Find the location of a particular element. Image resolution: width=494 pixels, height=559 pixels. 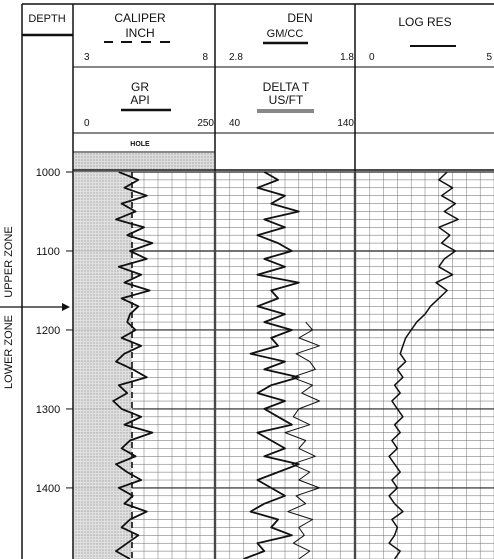

delta-t-unit: US/FT is located at coordinates (286, 100).